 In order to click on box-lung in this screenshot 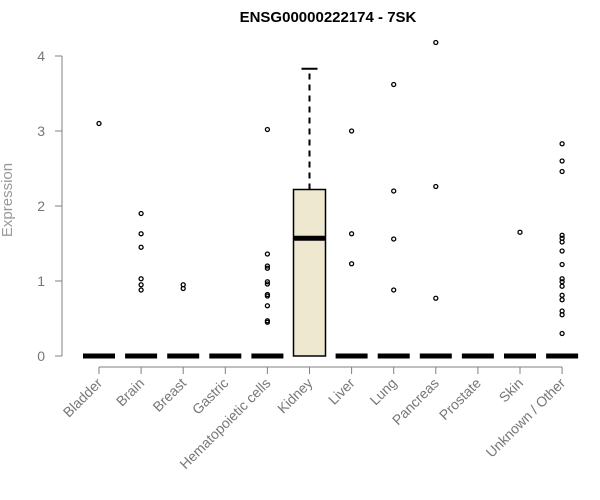, I will do `click(393, 220)`.